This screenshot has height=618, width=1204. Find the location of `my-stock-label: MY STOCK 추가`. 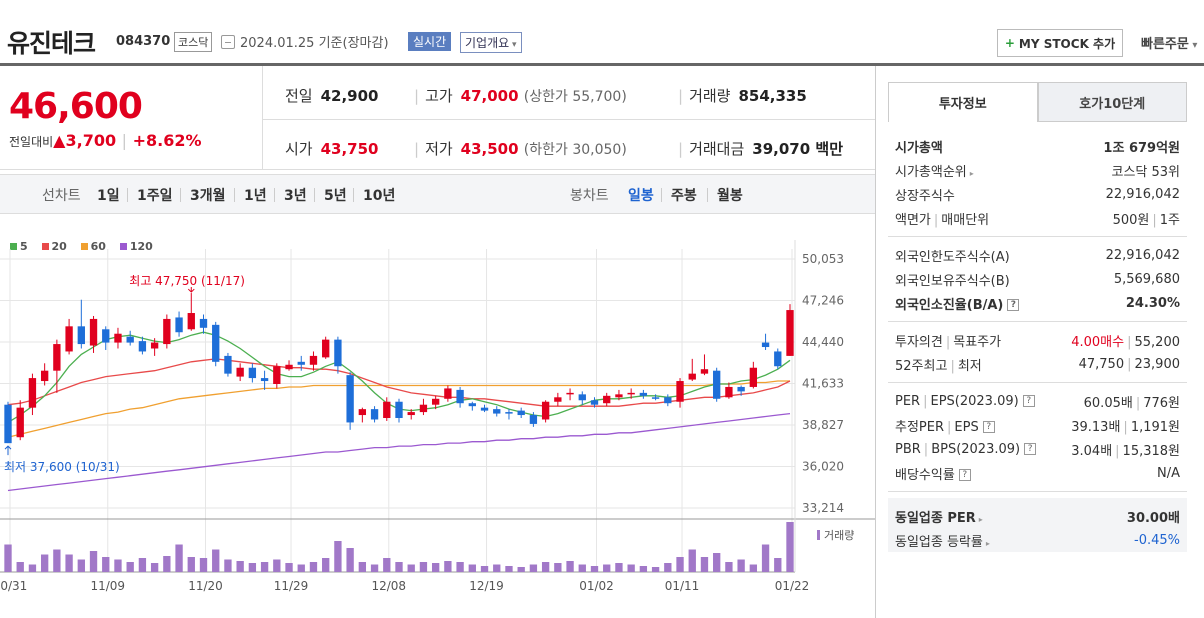

my-stock-label: MY STOCK 추가 is located at coordinates (1067, 43).